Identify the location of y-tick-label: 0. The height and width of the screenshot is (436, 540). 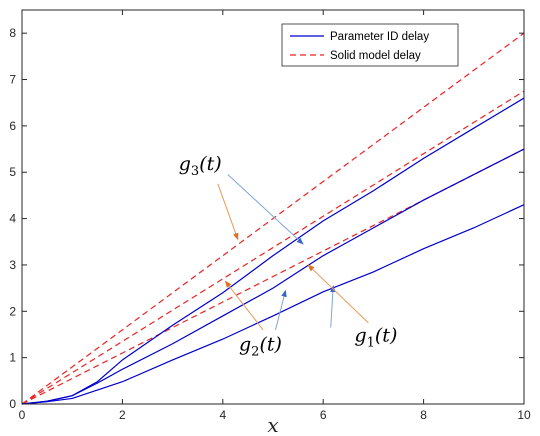
(12, 404).